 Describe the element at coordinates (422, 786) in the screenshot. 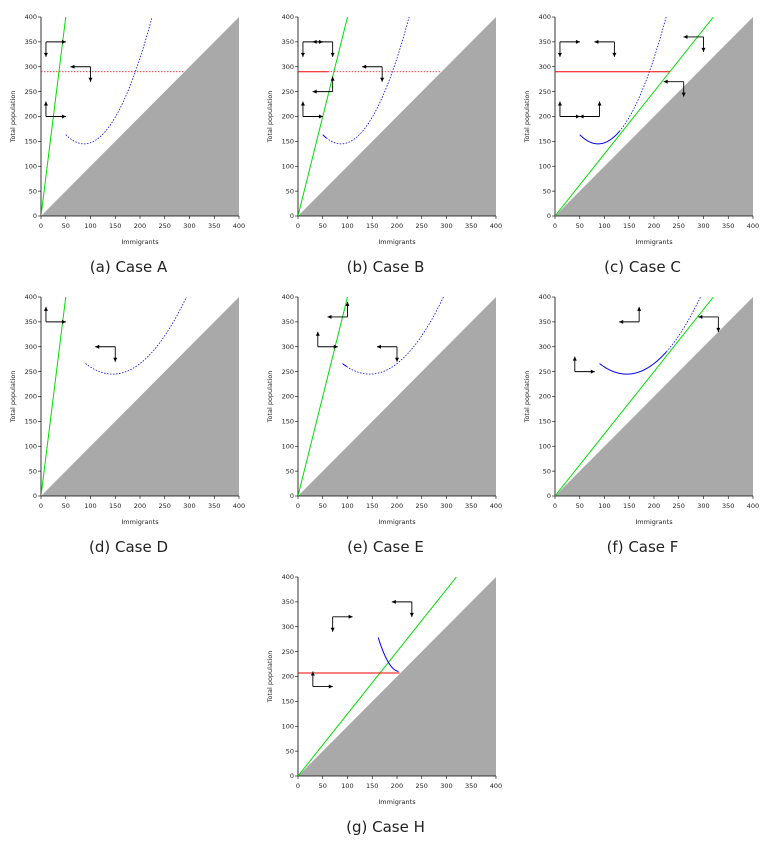

I see `x-tick-label: 250` at that location.